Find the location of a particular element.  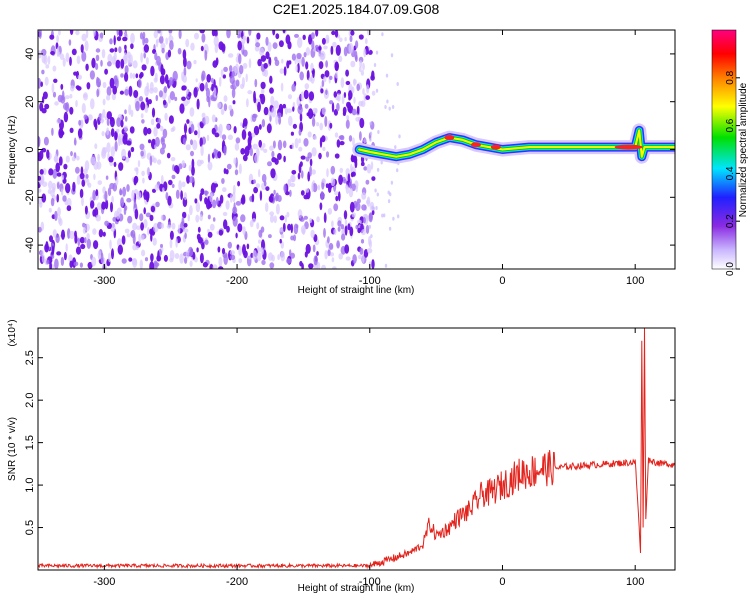

snr-y-multiplier: (x10⁴) is located at coordinates (12, 332).